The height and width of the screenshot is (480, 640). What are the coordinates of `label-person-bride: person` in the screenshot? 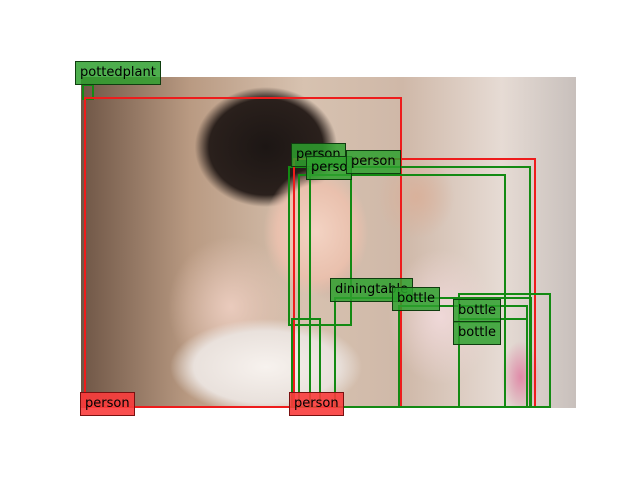 It's located at (107, 404).